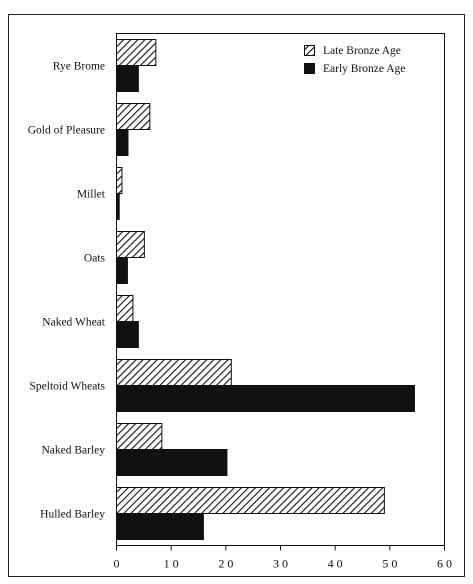  Describe the element at coordinates (171, 564) in the screenshot. I see `x-tick-label-10: 1 0` at that location.